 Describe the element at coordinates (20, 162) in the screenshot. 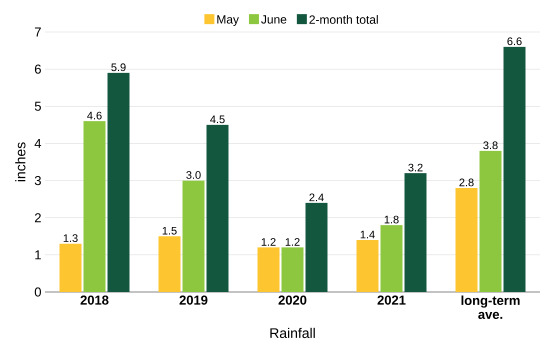

I see `y-axis-title: inches` at that location.